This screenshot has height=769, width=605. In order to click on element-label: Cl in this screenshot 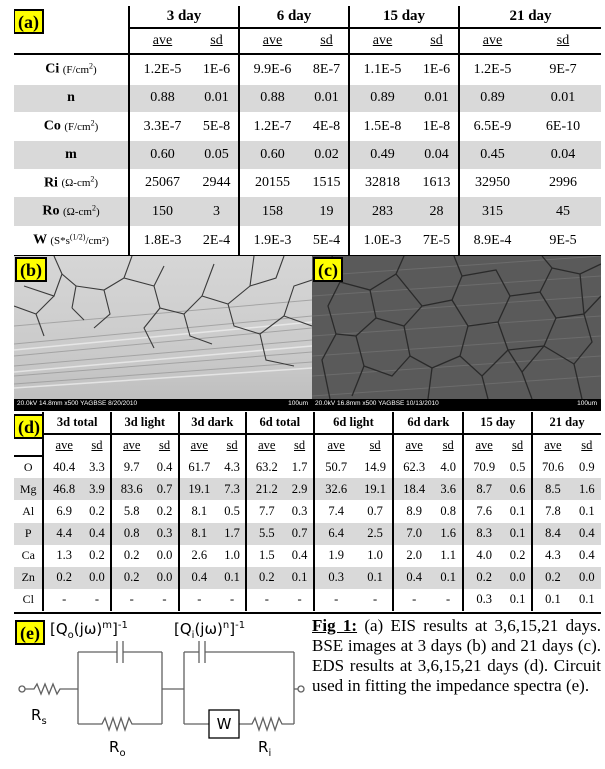, I will do `click(28, 599)`.